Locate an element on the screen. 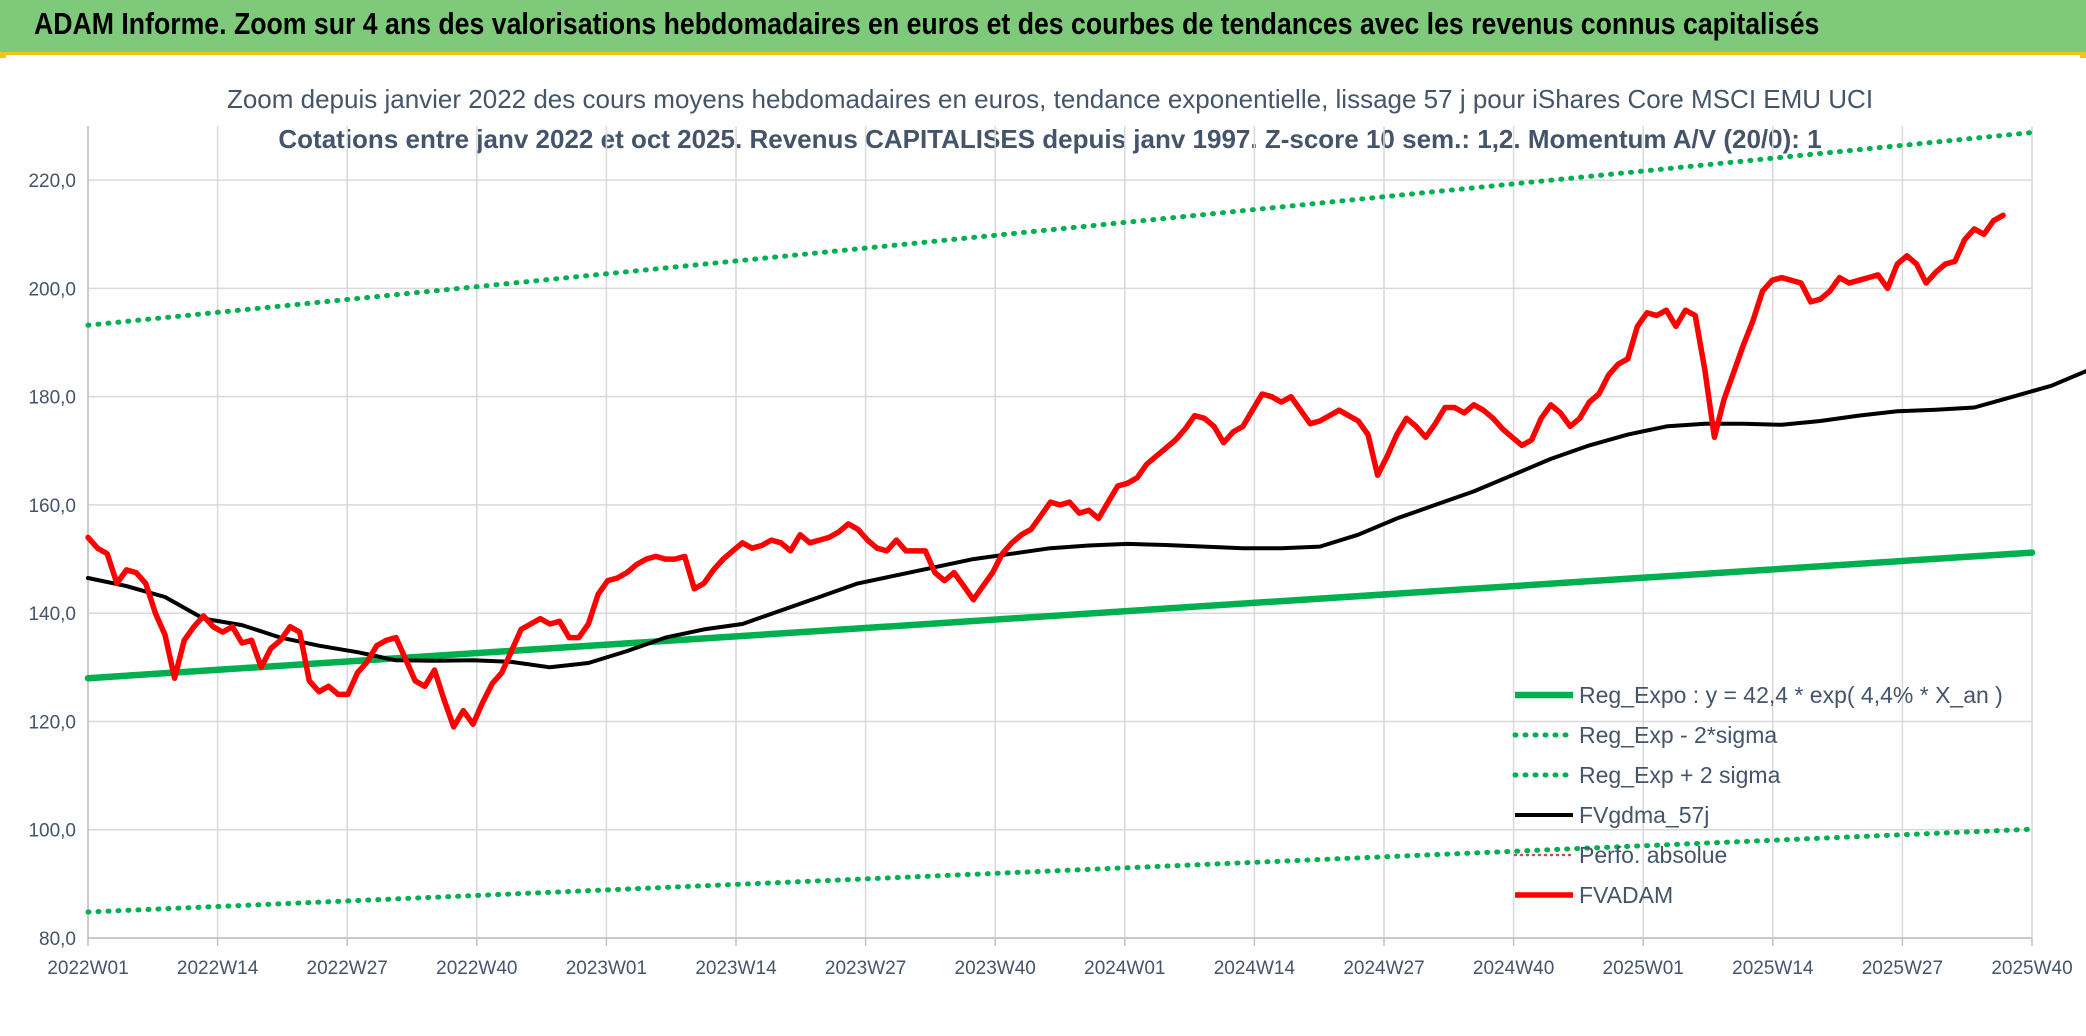 The width and height of the screenshot is (2086, 1036). x-tick-label: 2024W27 is located at coordinates (1383, 968).